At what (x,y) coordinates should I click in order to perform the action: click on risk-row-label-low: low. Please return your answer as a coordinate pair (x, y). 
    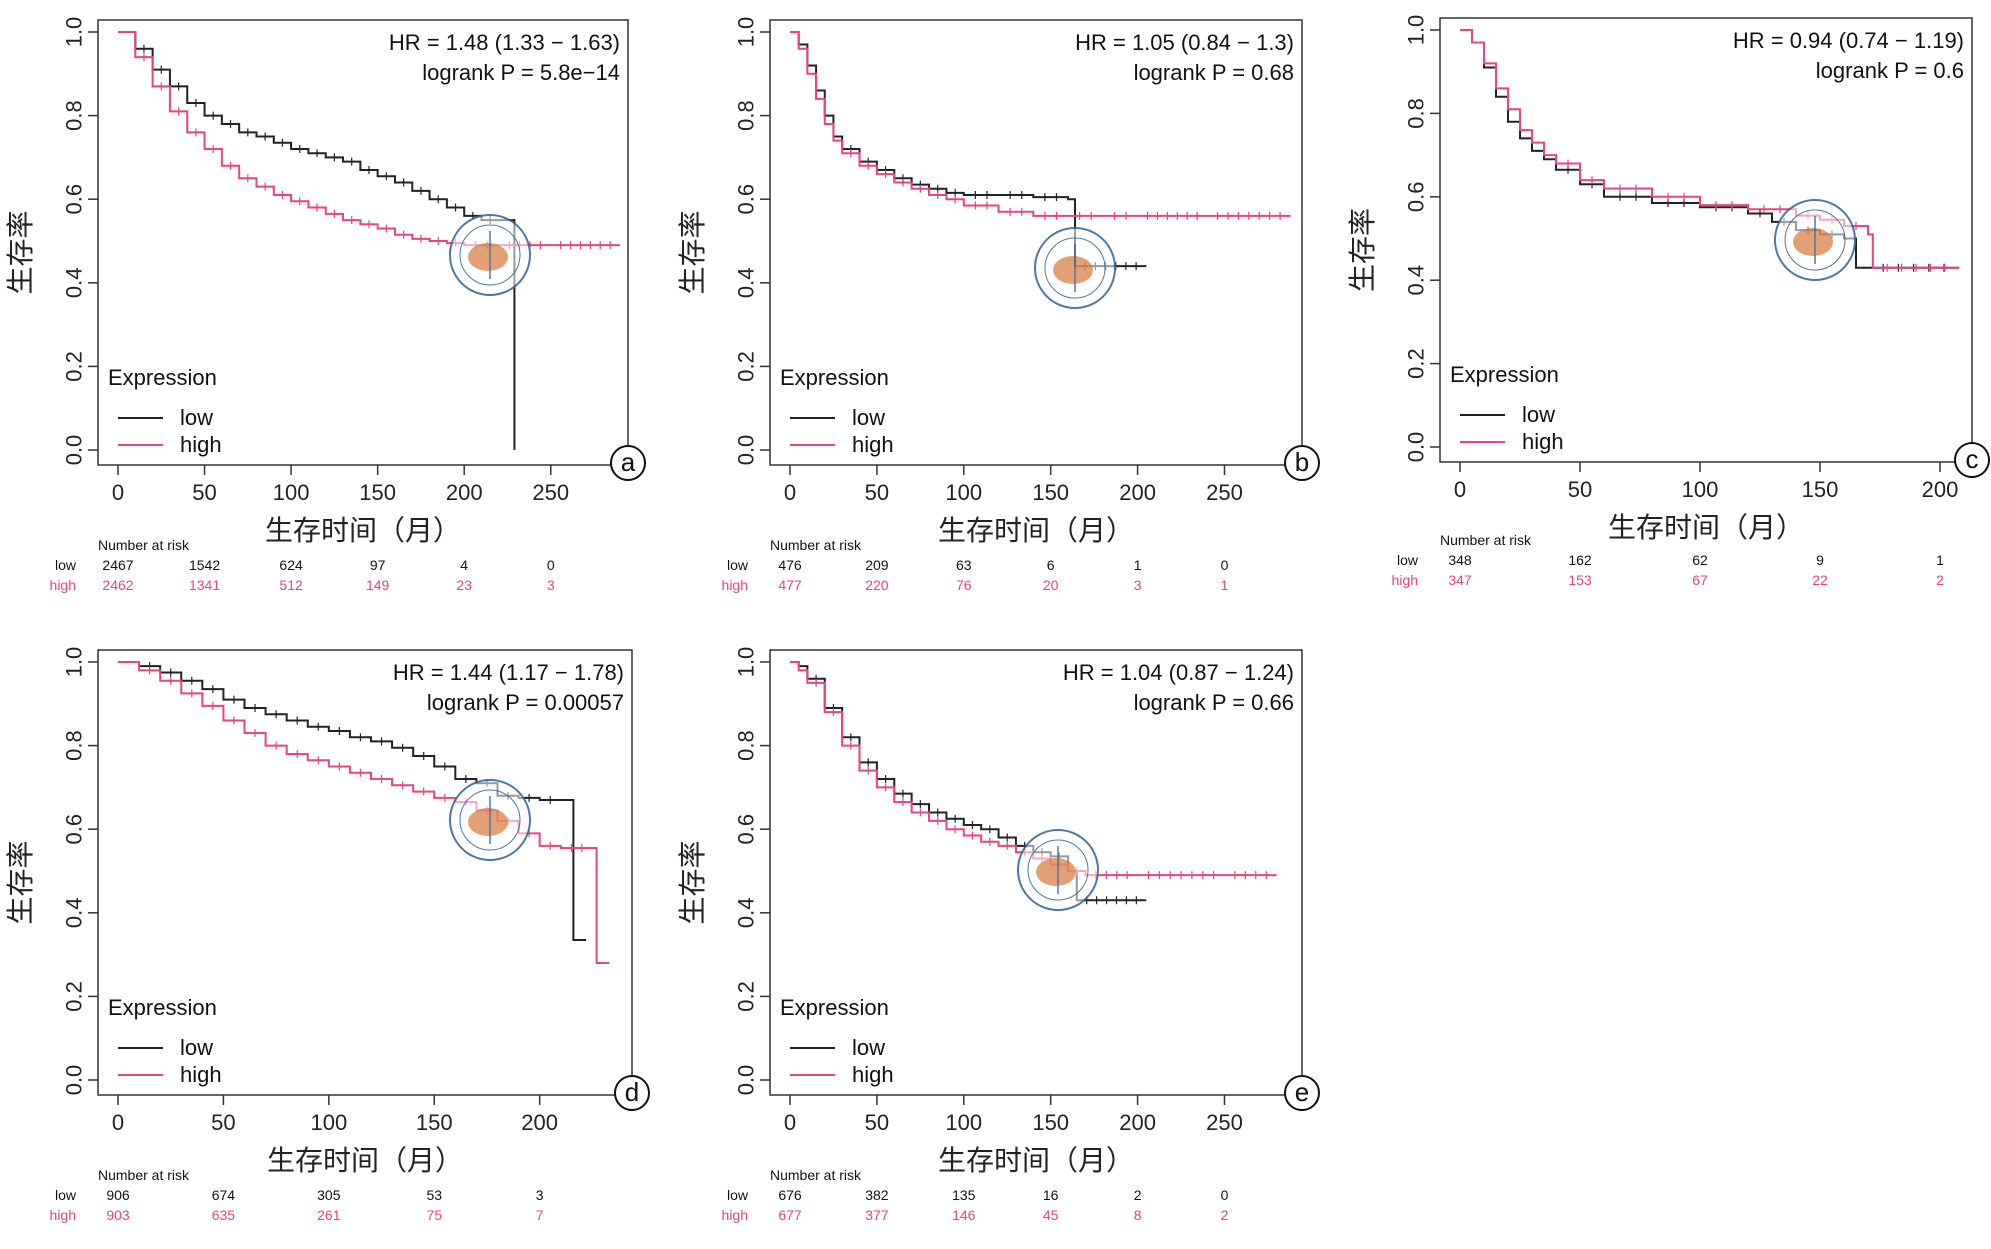
    Looking at the image, I should click on (1408, 560).